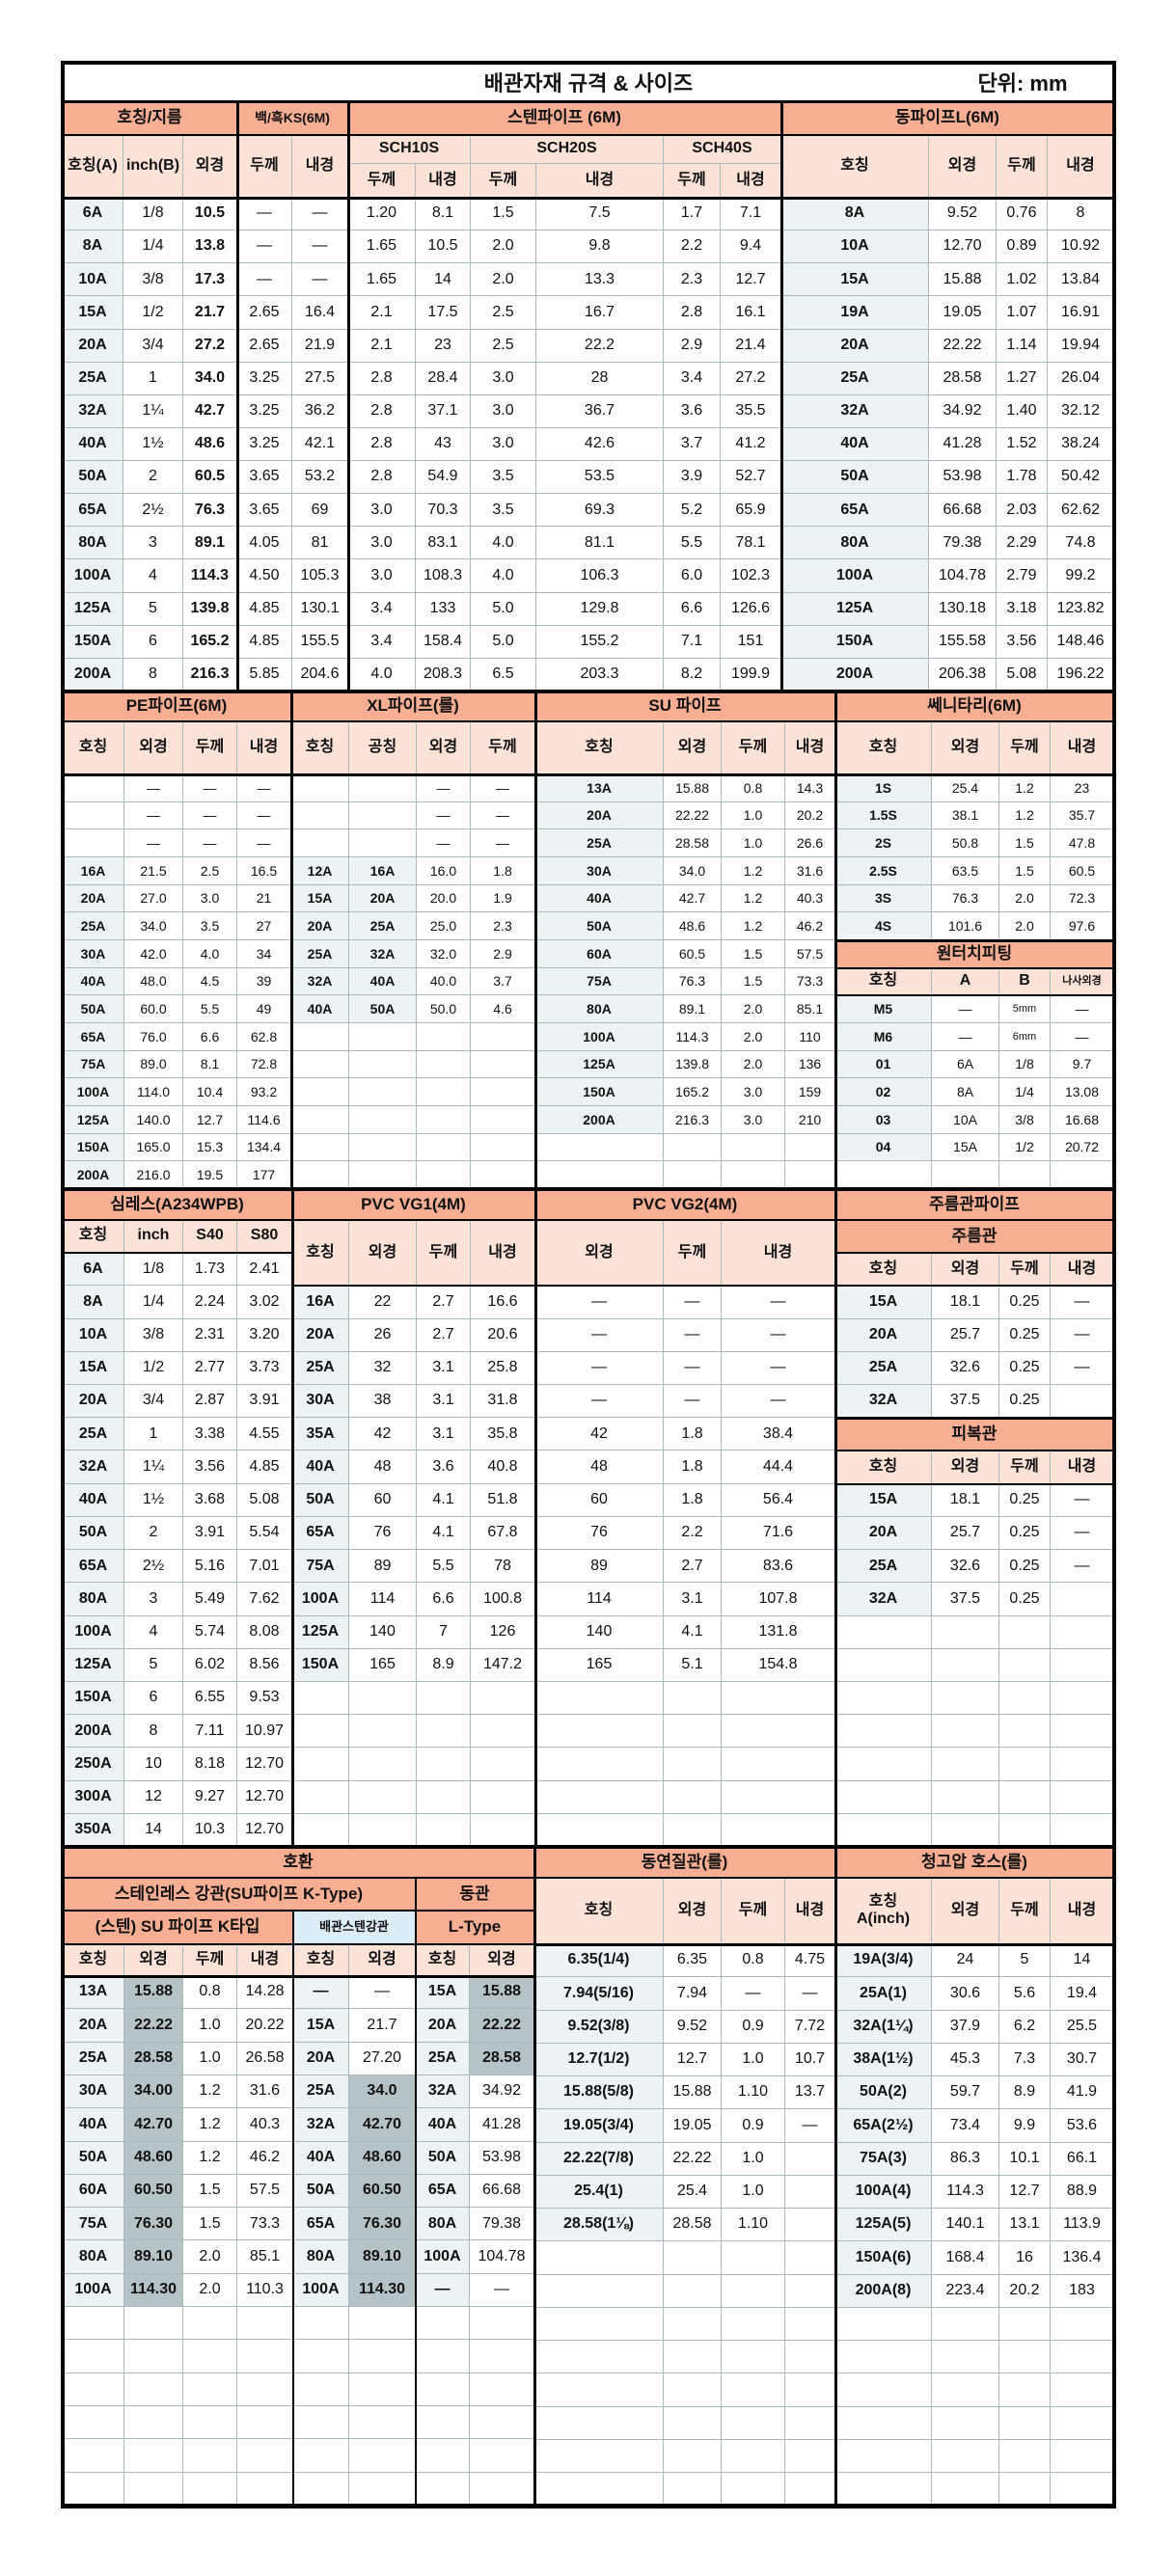 Image resolution: width=1175 pixels, height=2576 pixels. I want to click on table-cell: 6.6, so click(444, 1599).